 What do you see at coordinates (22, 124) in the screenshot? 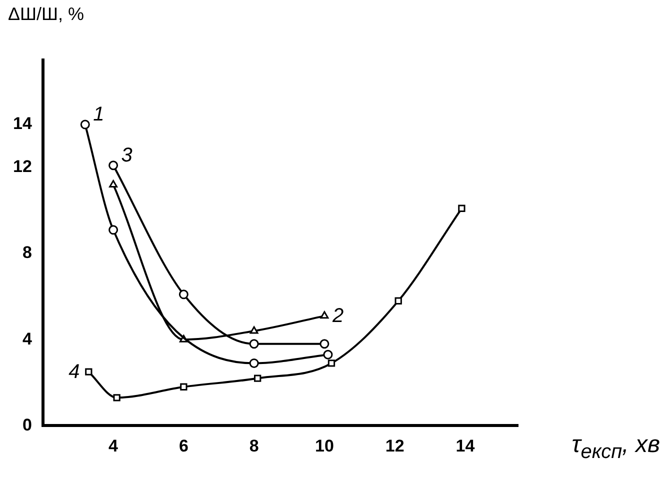
I see `y-tick-label: 14` at bounding box center [22, 124].